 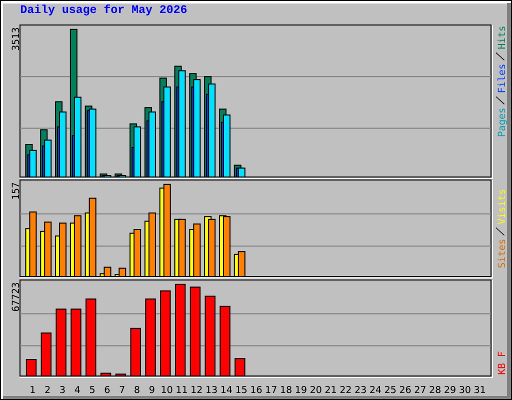 What do you see at coordinates (502, 207) in the screenshot?
I see `text: Visits` at bounding box center [502, 207].